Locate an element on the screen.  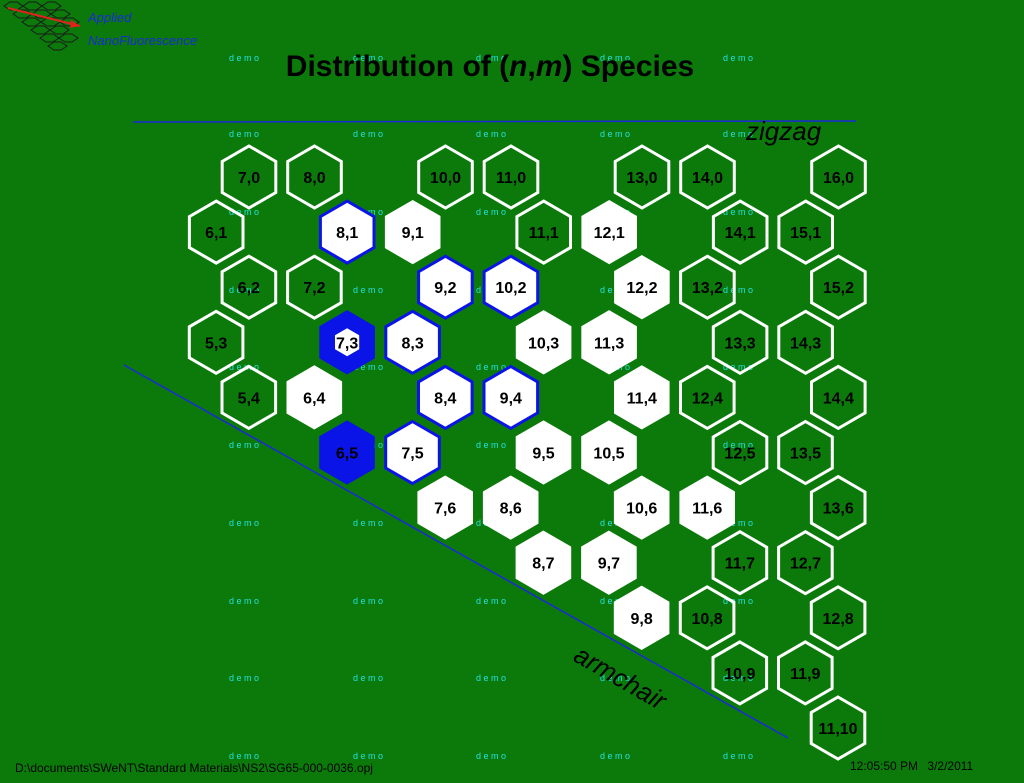
hex-label: 6,5 is located at coordinates (347, 454).